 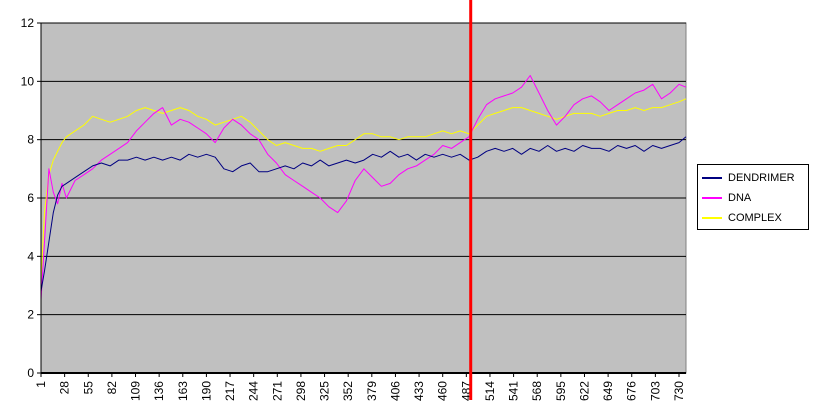 I want to click on x-tick-label-649: 649, so click(x=608, y=391).